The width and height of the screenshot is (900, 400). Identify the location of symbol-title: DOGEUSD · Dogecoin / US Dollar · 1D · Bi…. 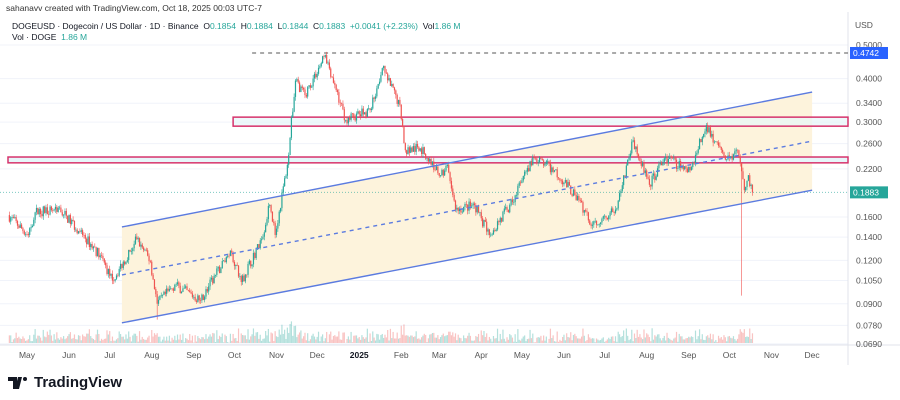
(105, 26).